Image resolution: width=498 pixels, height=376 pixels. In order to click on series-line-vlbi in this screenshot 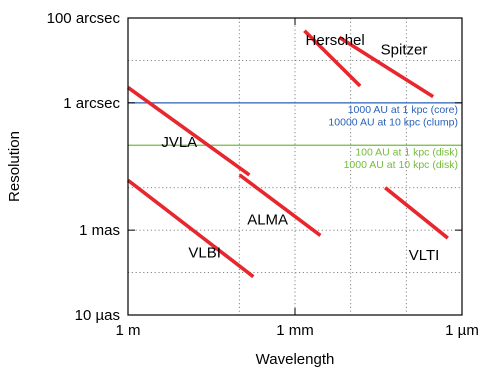, I will do `click(190, 228)`.